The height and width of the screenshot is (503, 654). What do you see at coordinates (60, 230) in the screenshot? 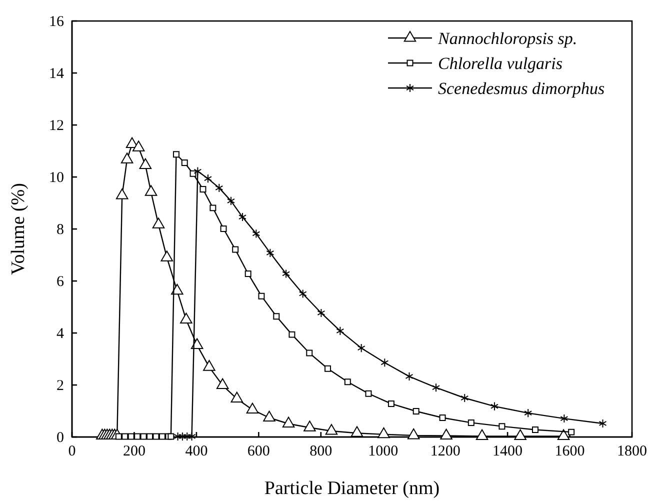
I see `y-tick-label: 8` at bounding box center [60, 230].